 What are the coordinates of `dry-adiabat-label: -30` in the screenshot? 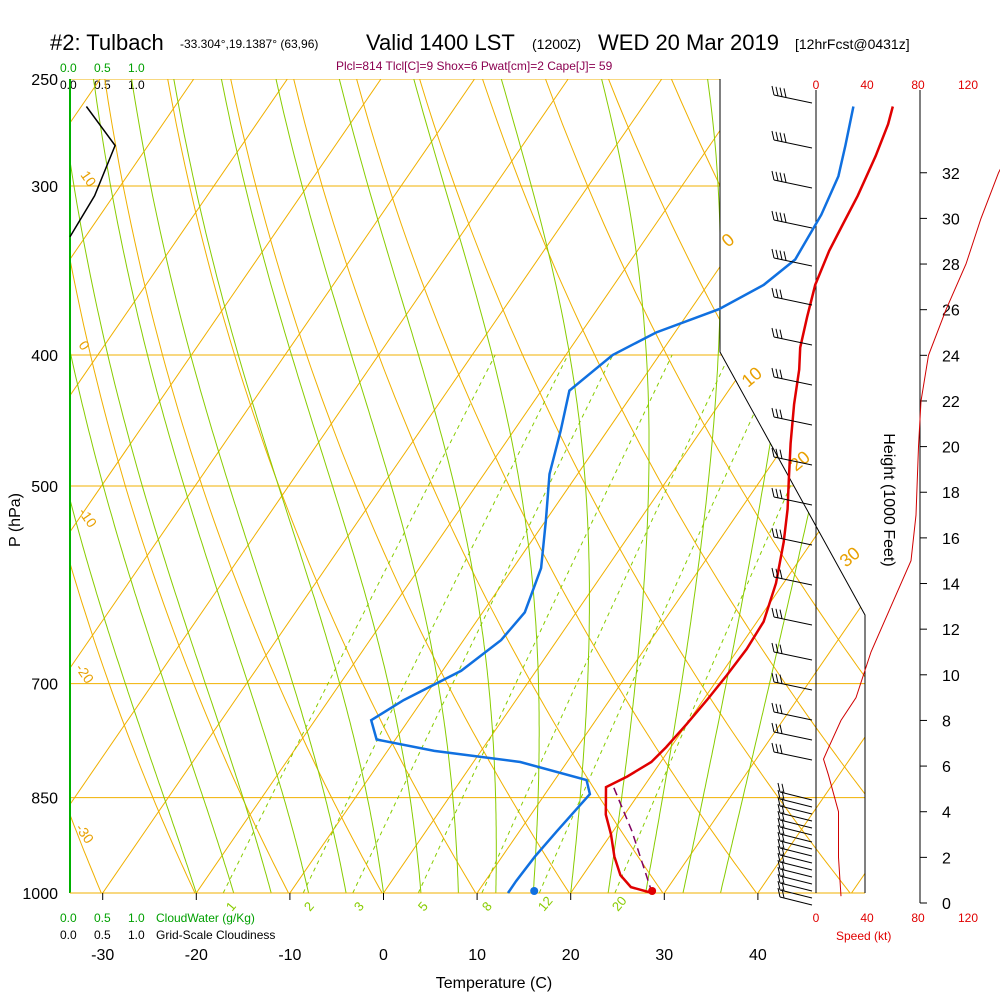 It's located at (85, 834).